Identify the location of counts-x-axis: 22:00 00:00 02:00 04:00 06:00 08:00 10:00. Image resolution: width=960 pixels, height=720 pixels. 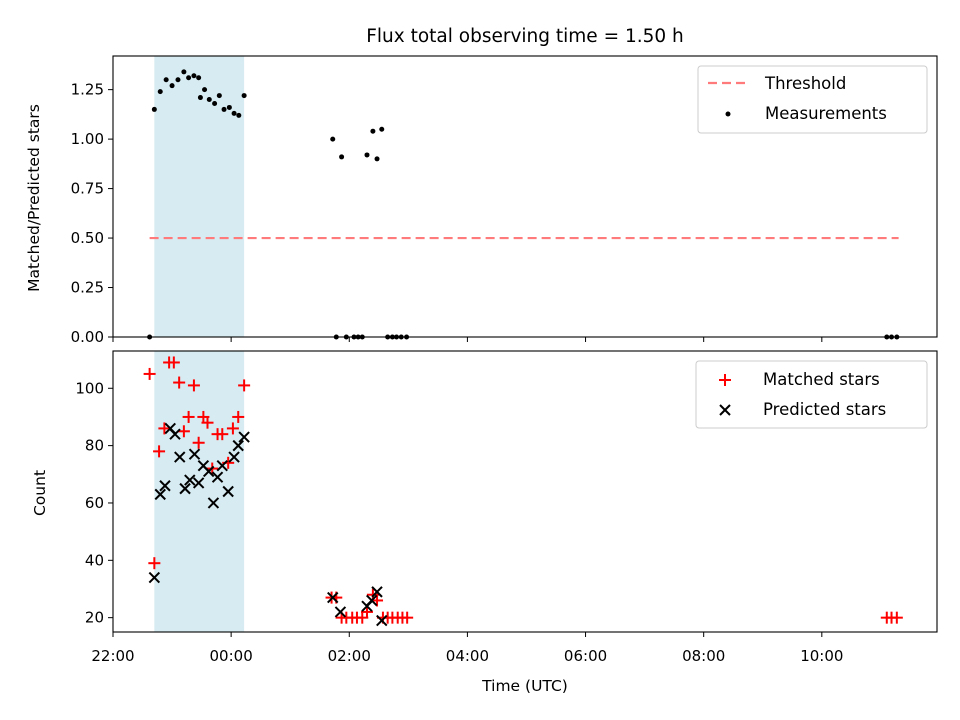
(467, 648).